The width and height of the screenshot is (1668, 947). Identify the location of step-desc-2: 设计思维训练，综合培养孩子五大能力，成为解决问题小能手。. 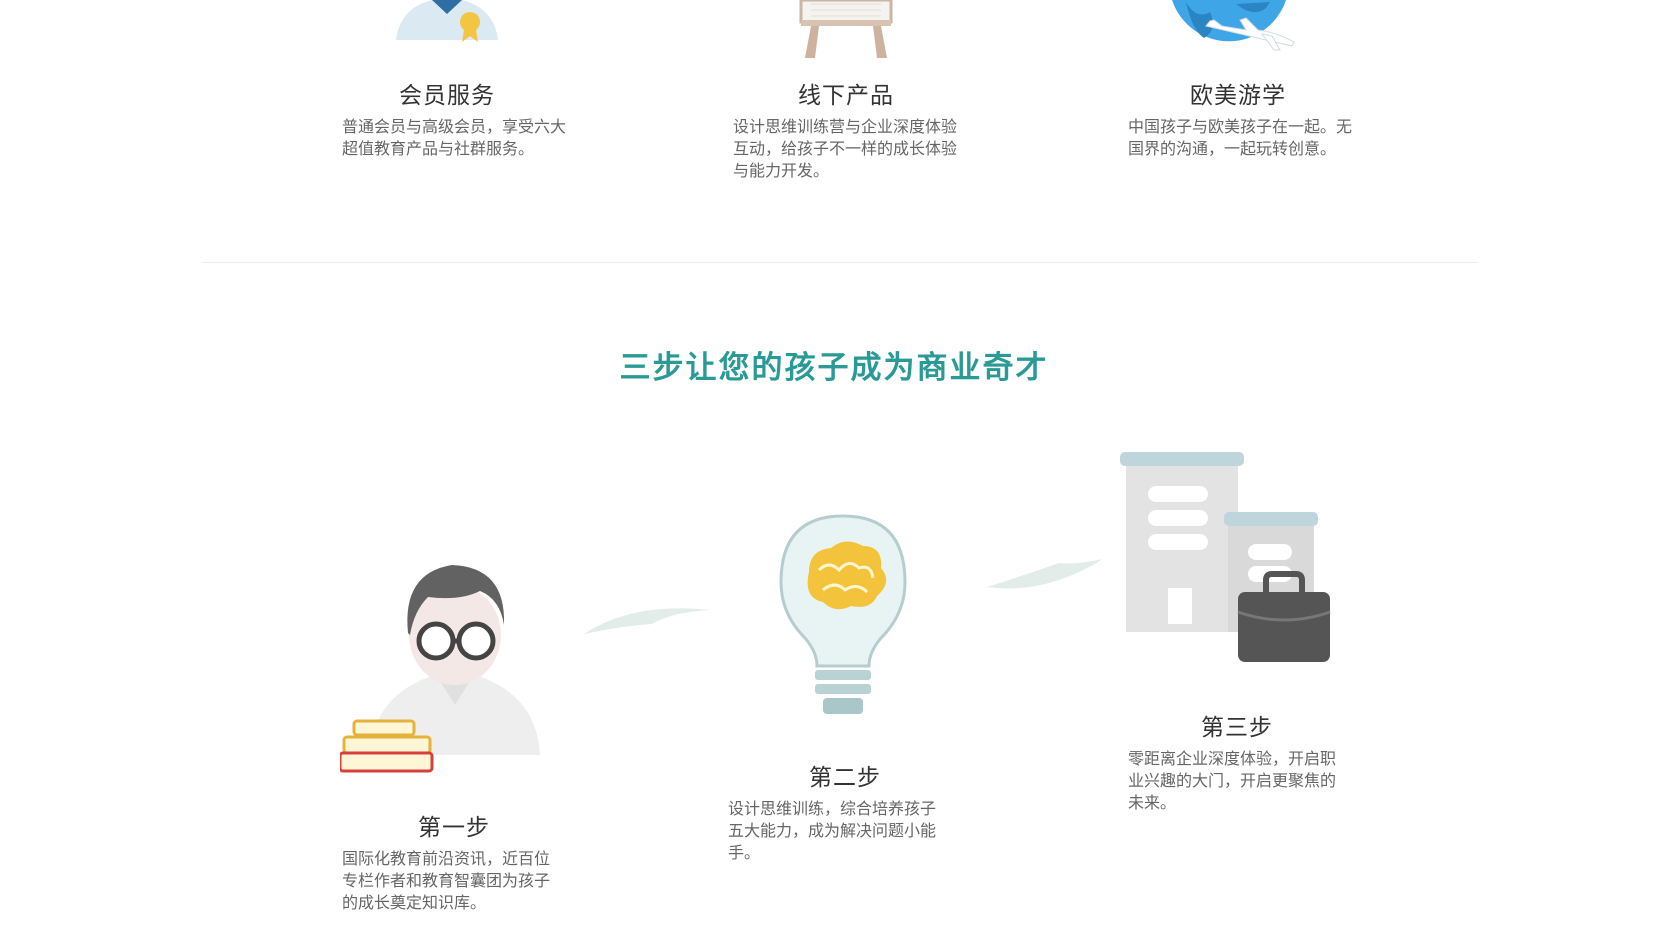
(832, 830).